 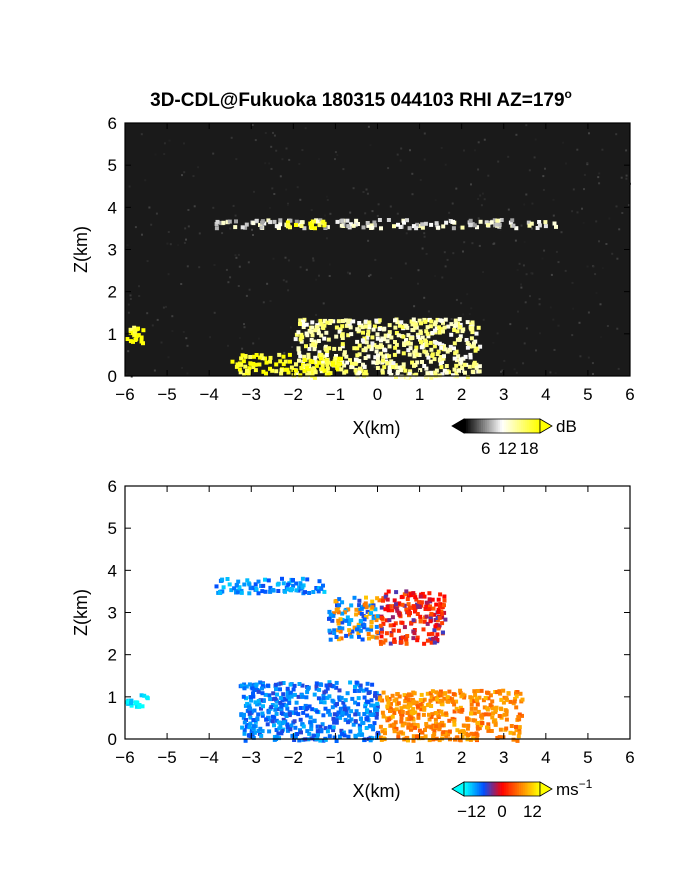 What do you see at coordinates (112, 697) in the screenshot?
I see `y-tick-label: 1` at bounding box center [112, 697].